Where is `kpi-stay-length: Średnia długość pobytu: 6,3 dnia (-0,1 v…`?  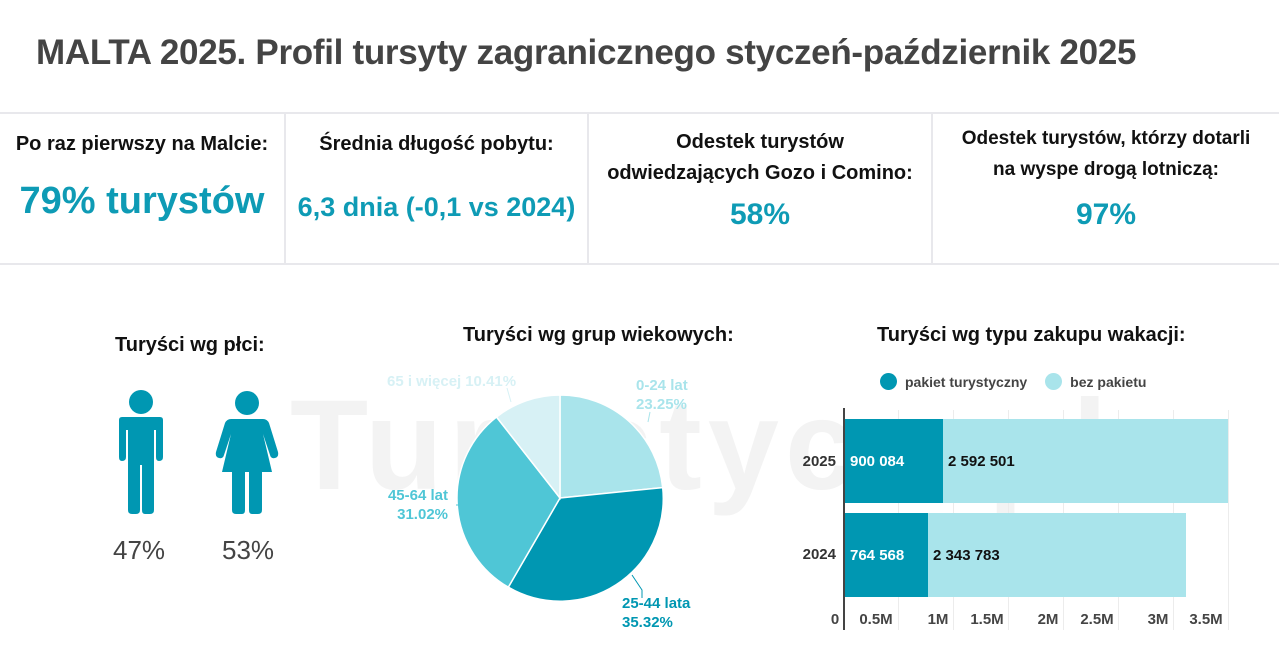
kpi-stay-length: Średnia długość pobytu: 6,3 dnia (-0,1 v… is located at coordinates (437, 188).